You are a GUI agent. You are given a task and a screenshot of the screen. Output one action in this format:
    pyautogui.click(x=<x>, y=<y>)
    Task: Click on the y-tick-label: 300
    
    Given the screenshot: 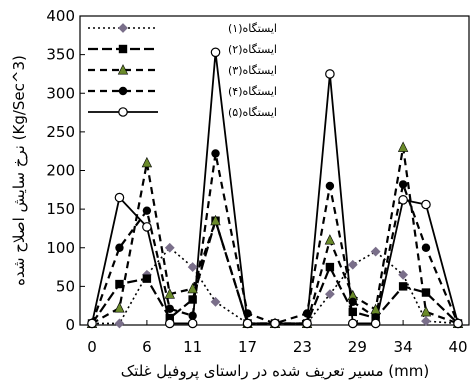 What is the action you would take?
    pyautogui.click(x=60, y=93)
    